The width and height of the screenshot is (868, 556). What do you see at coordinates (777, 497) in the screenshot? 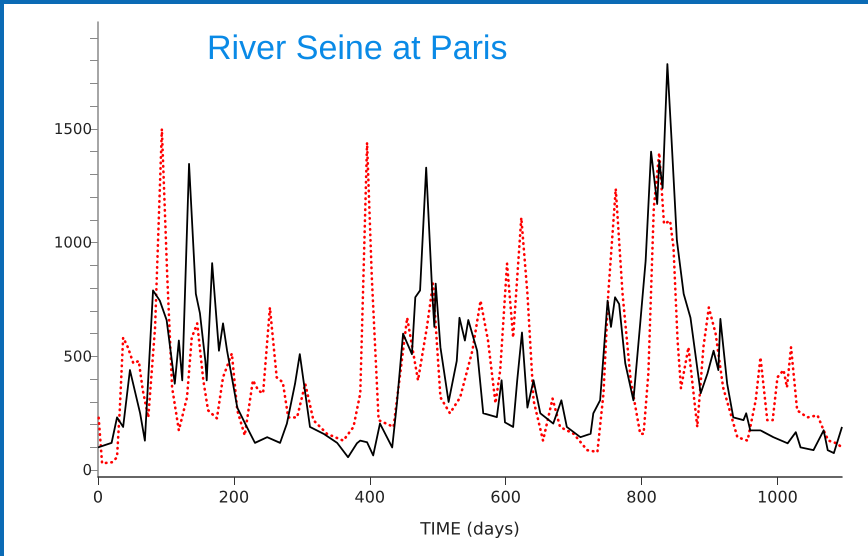
I see `x-tick-label: 1000` at bounding box center [777, 497].